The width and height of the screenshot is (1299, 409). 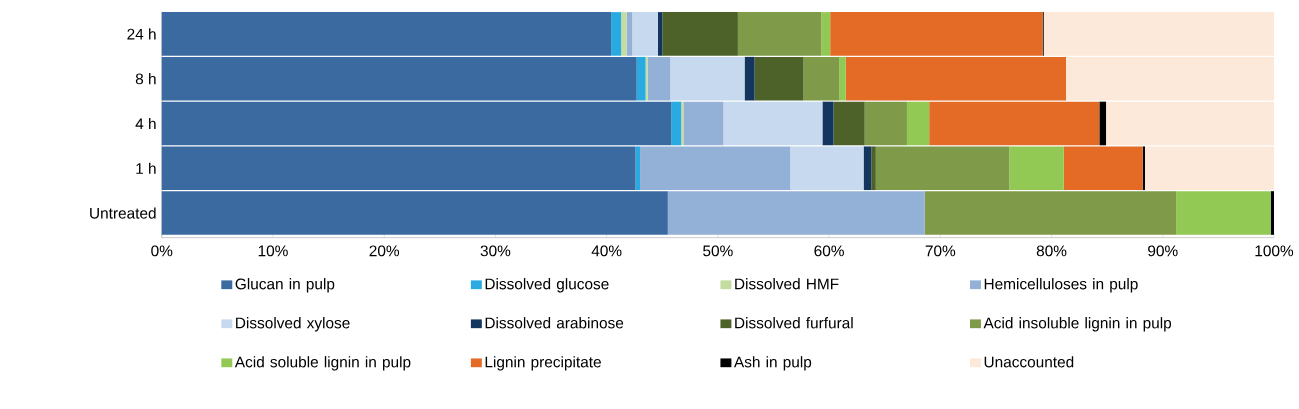 What do you see at coordinates (285, 285) in the screenshot?
I see `legend-label: Glucan in pulp` at bounding box center [285, 285].